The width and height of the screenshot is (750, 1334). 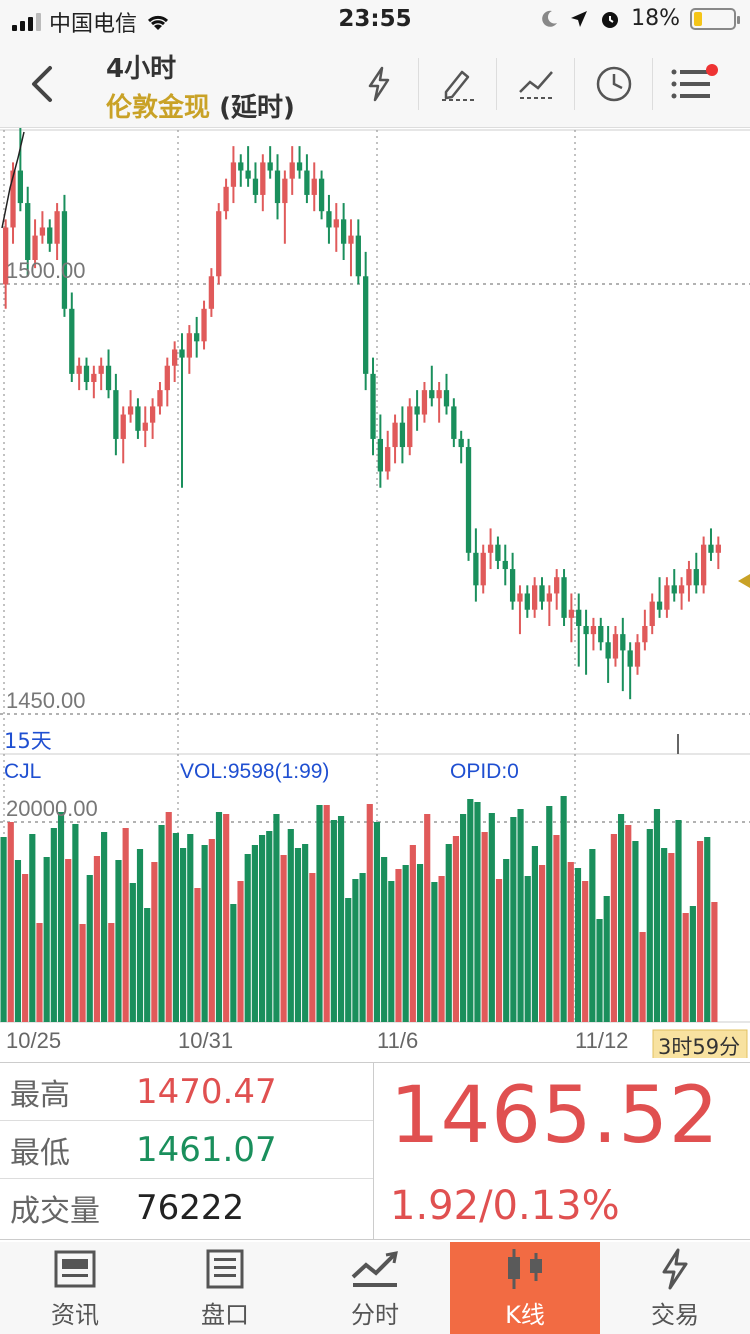 What do you see at coordinates (46, 700) in the screenshot?
I see `price-label-1450: 1450.00` at bounding box center [46, 700].